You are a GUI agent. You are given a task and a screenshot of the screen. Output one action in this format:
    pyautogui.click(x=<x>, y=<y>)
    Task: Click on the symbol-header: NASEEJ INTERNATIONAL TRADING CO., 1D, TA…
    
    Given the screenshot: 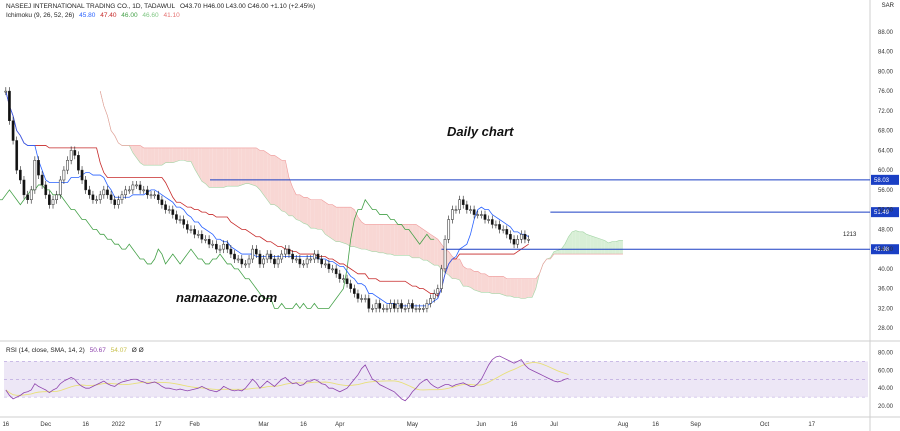 What is the action you would take?
    pyautogui.click(x=162, y=6)
    